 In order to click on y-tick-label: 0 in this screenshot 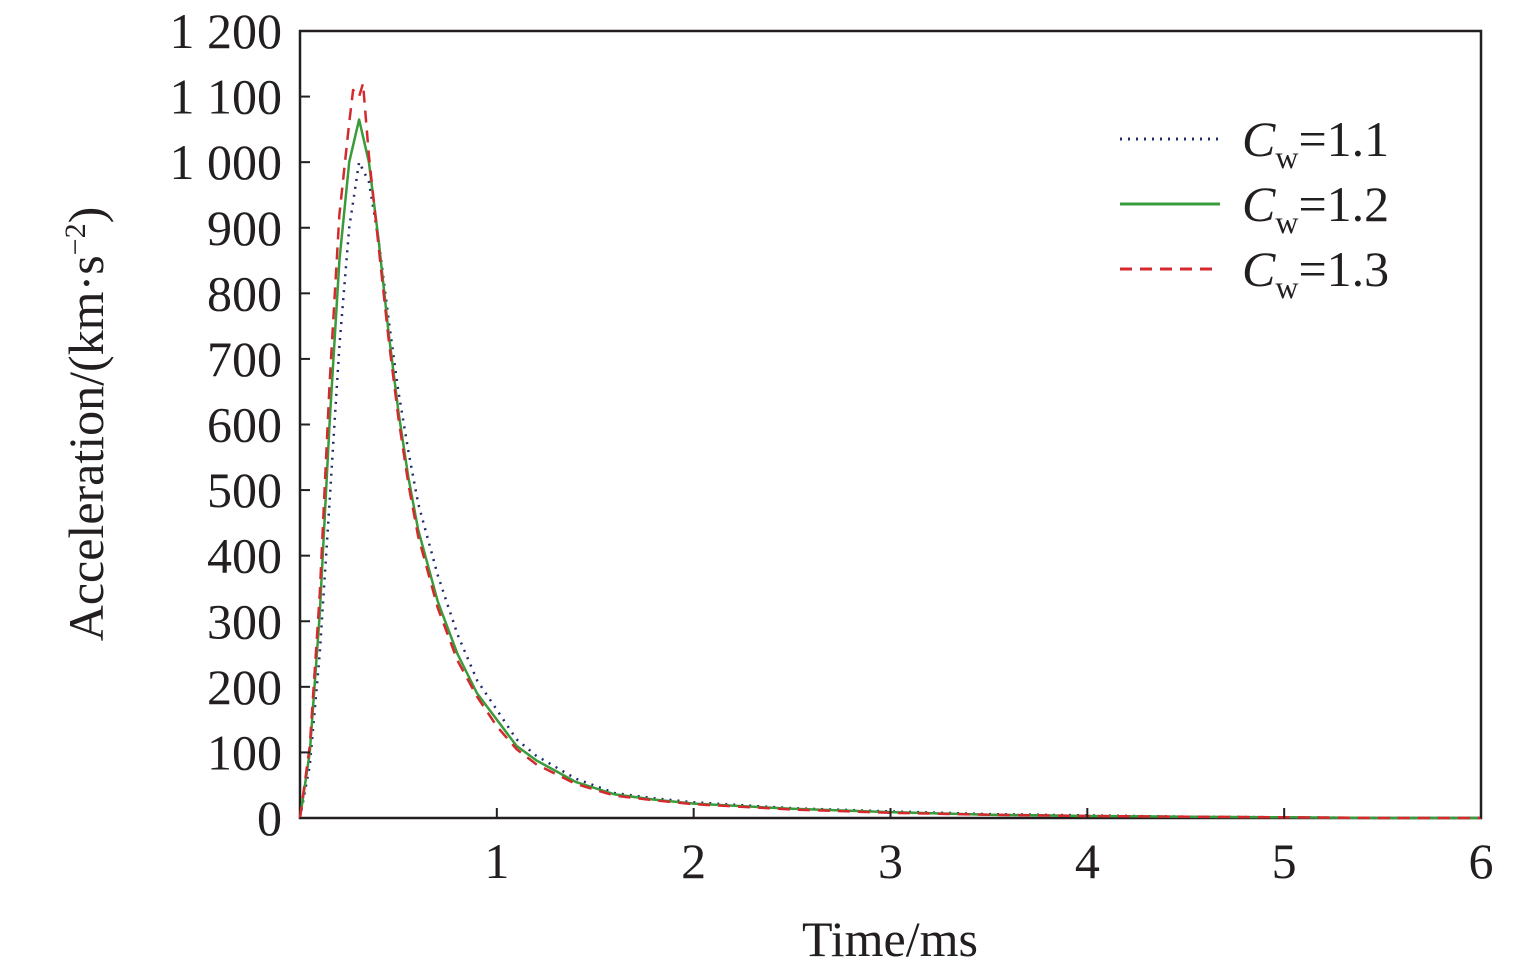, I will do `click(269, 818)`.